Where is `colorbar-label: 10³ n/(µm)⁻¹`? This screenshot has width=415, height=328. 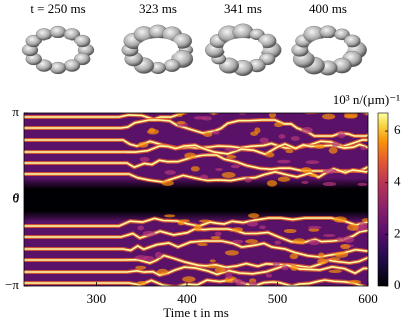
colorbar-label: 10³ n/(µm)⁻¹ is located at coordinates (366, 99).